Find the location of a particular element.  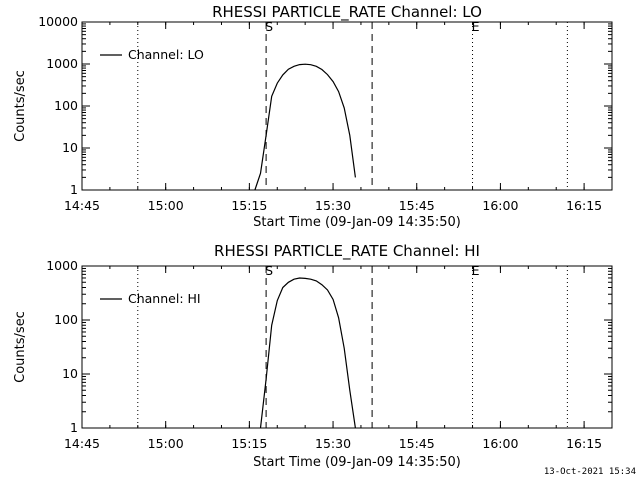

legend-label: Channel: LO is located at coordinates (166, 54).